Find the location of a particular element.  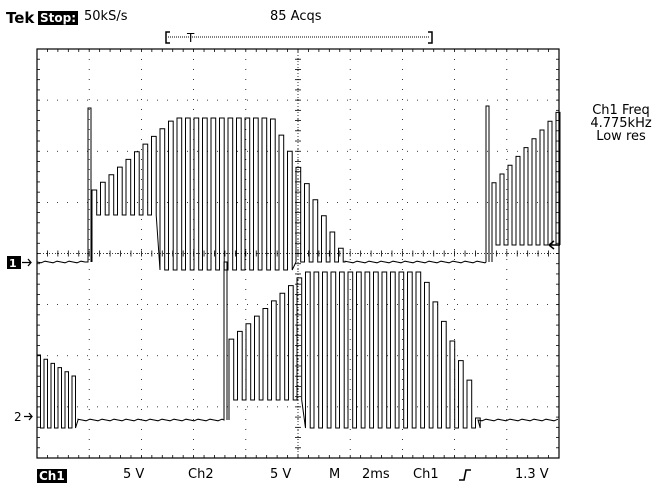

measurement-note: Low res is located at coordinates (621, 136).